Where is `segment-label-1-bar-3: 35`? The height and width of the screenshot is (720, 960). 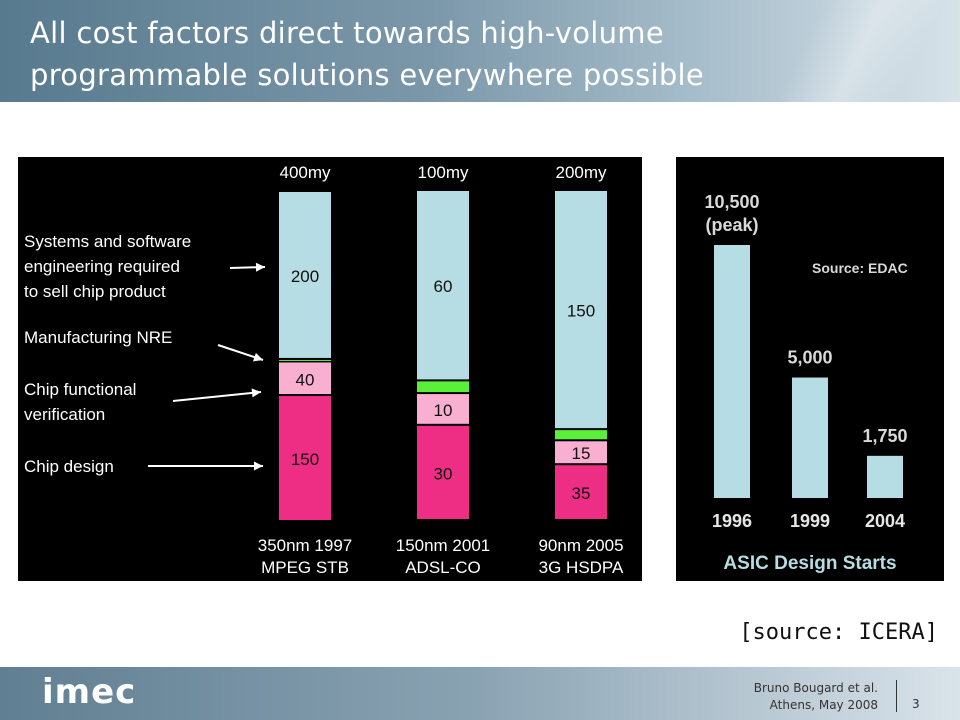 segment-label-1-bar-3: 35 is located at coordinates (581, 493).